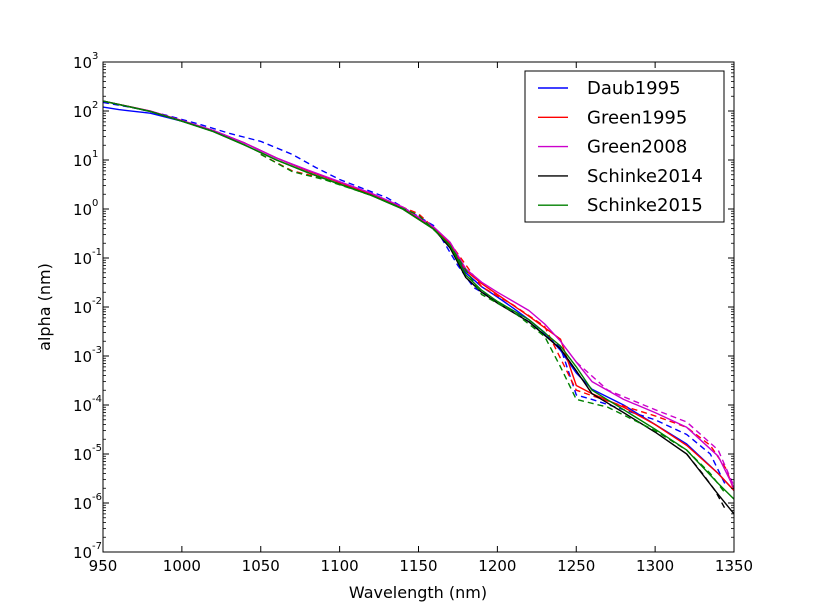  Describe the element at coordinates (576, 566) in the screenshot. I see `x-tick-label: 1250` at that location.